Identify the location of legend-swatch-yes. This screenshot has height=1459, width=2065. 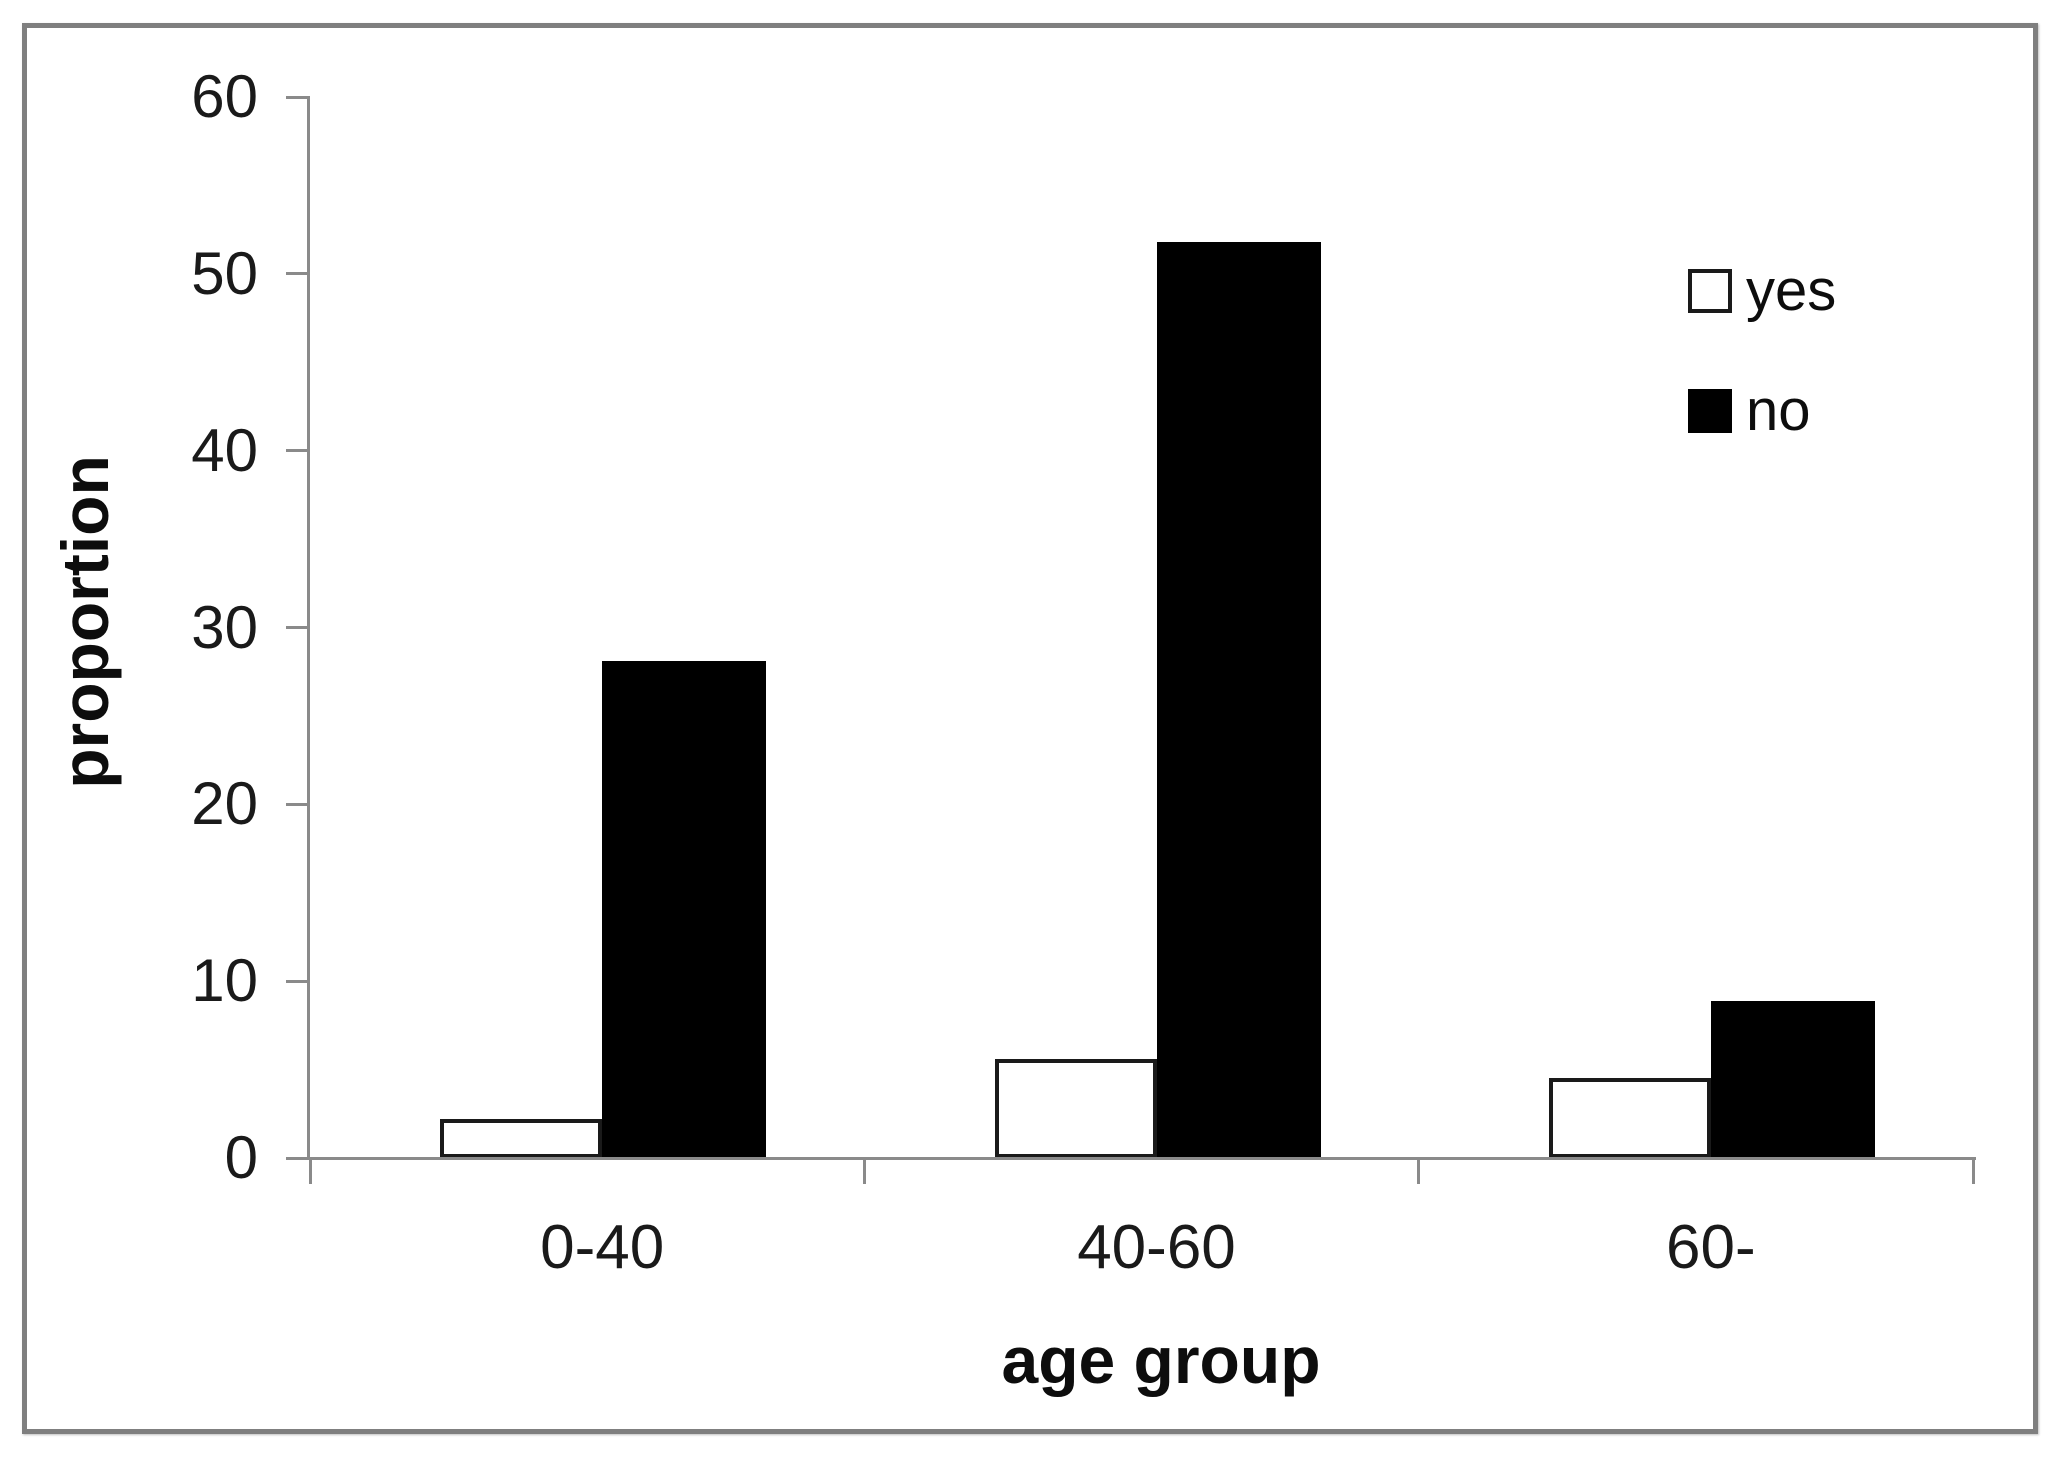
(1710, 291).